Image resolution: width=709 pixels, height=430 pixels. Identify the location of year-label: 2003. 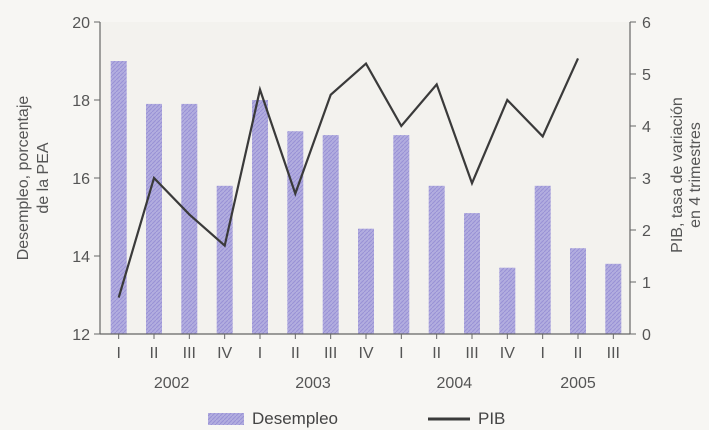
(313, 383).